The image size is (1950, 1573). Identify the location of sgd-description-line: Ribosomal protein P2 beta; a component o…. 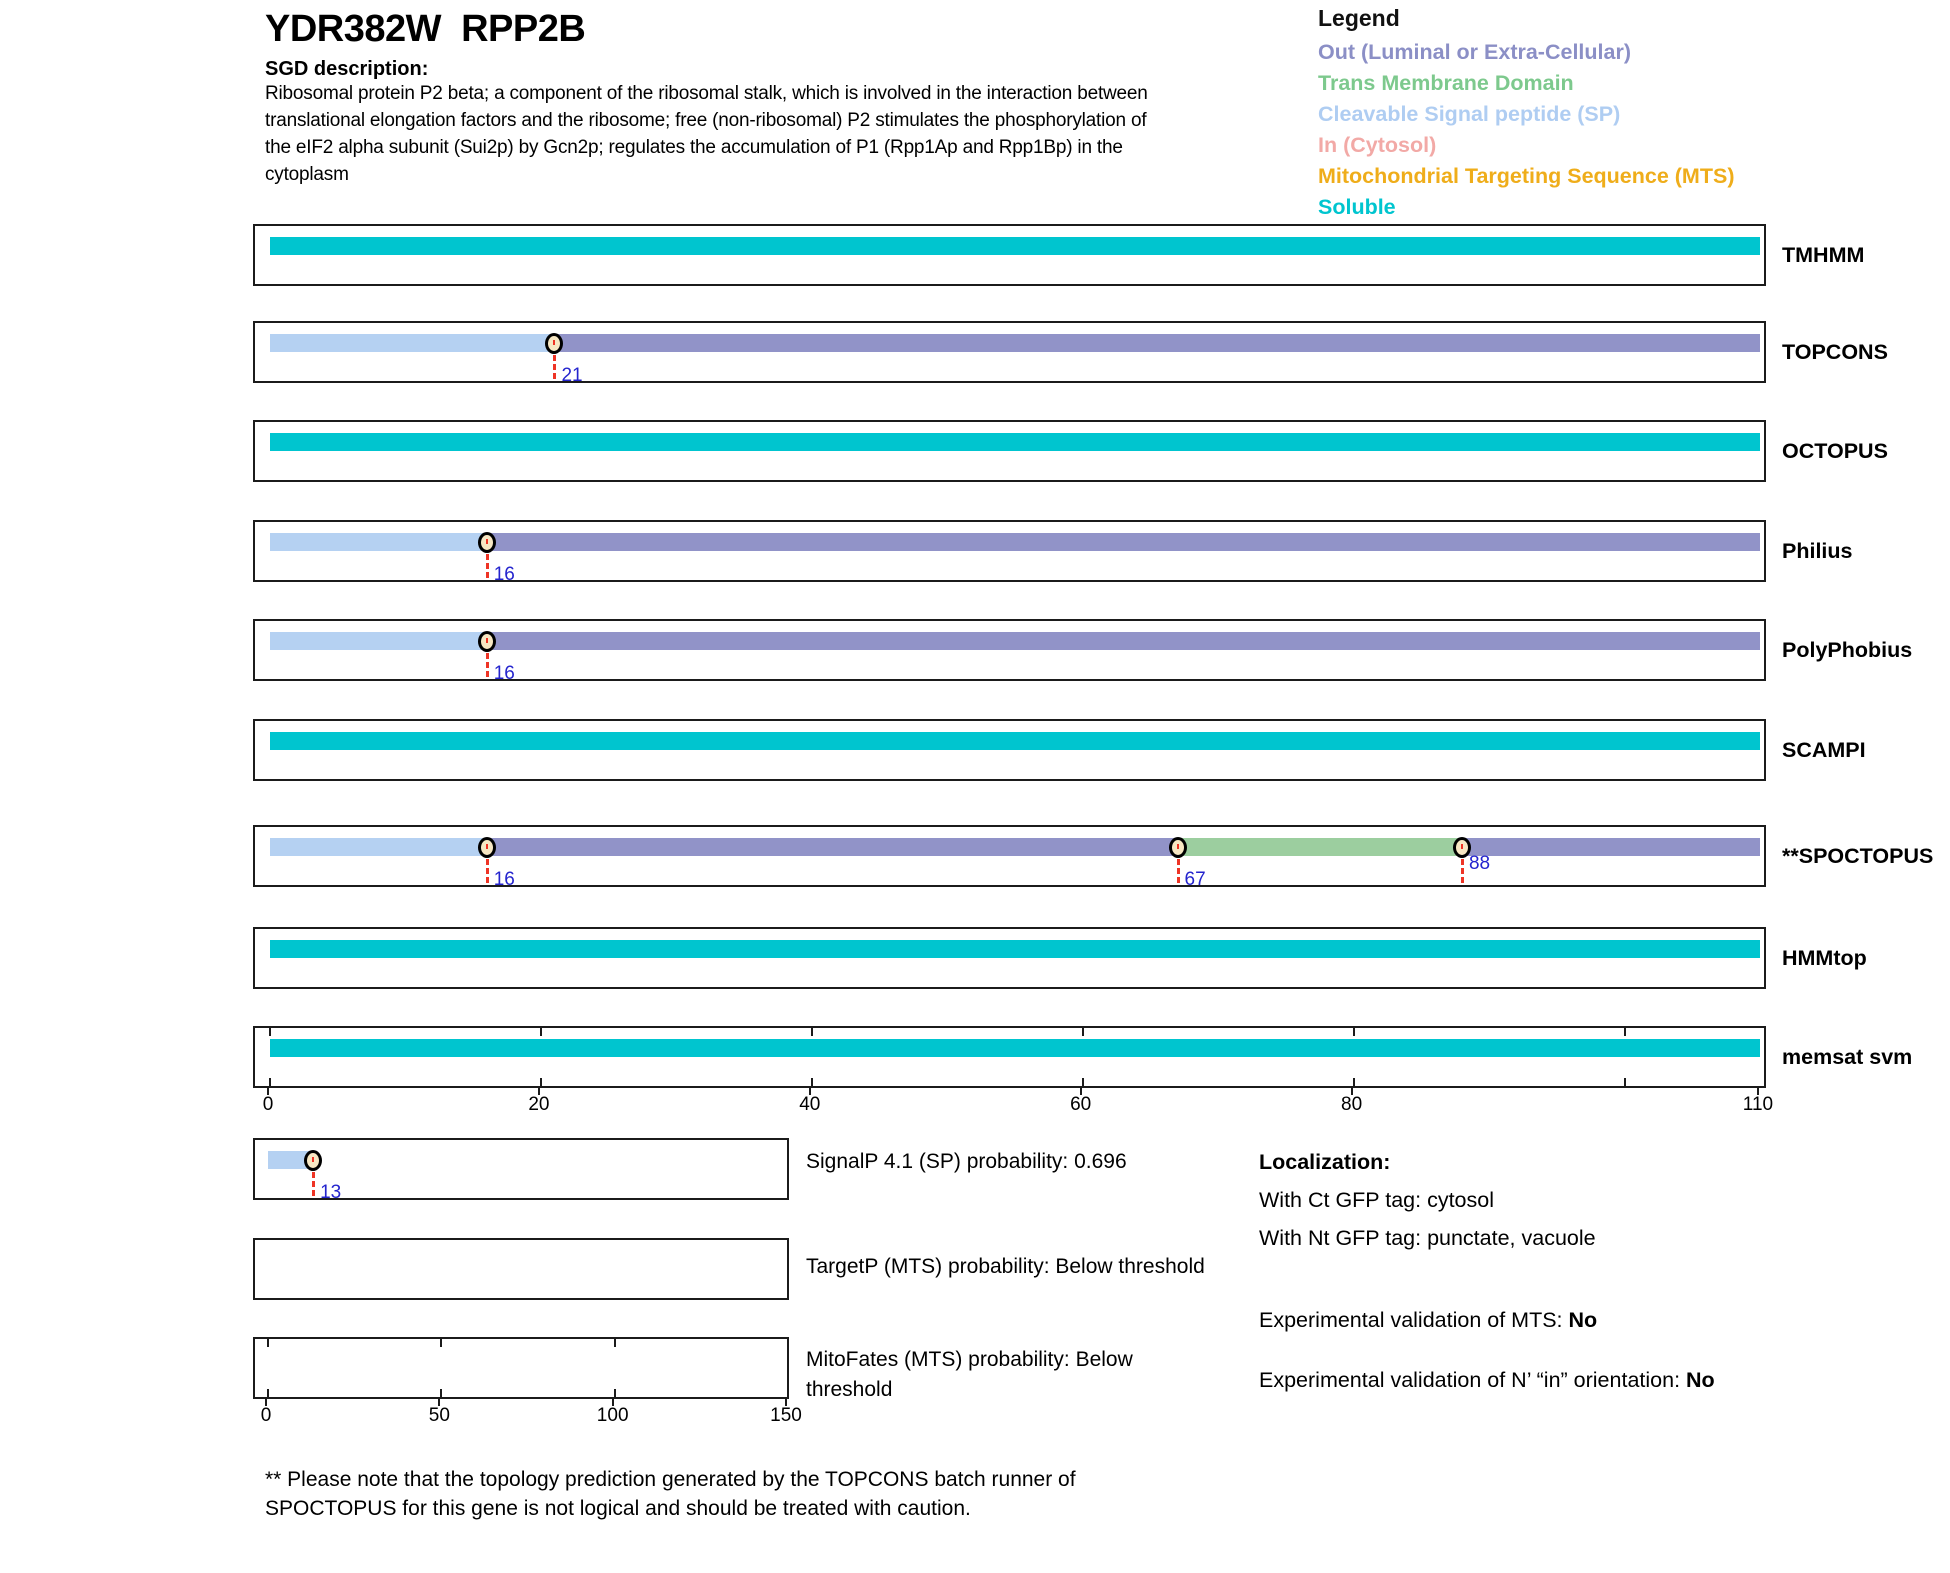
(706, 93).